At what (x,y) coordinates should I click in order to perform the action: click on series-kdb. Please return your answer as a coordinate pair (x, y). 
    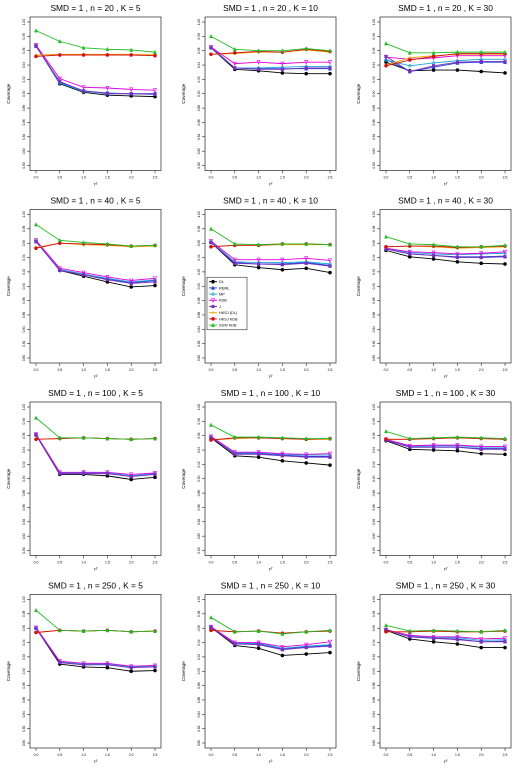
    Looking at the image, I should click on (95, 68).